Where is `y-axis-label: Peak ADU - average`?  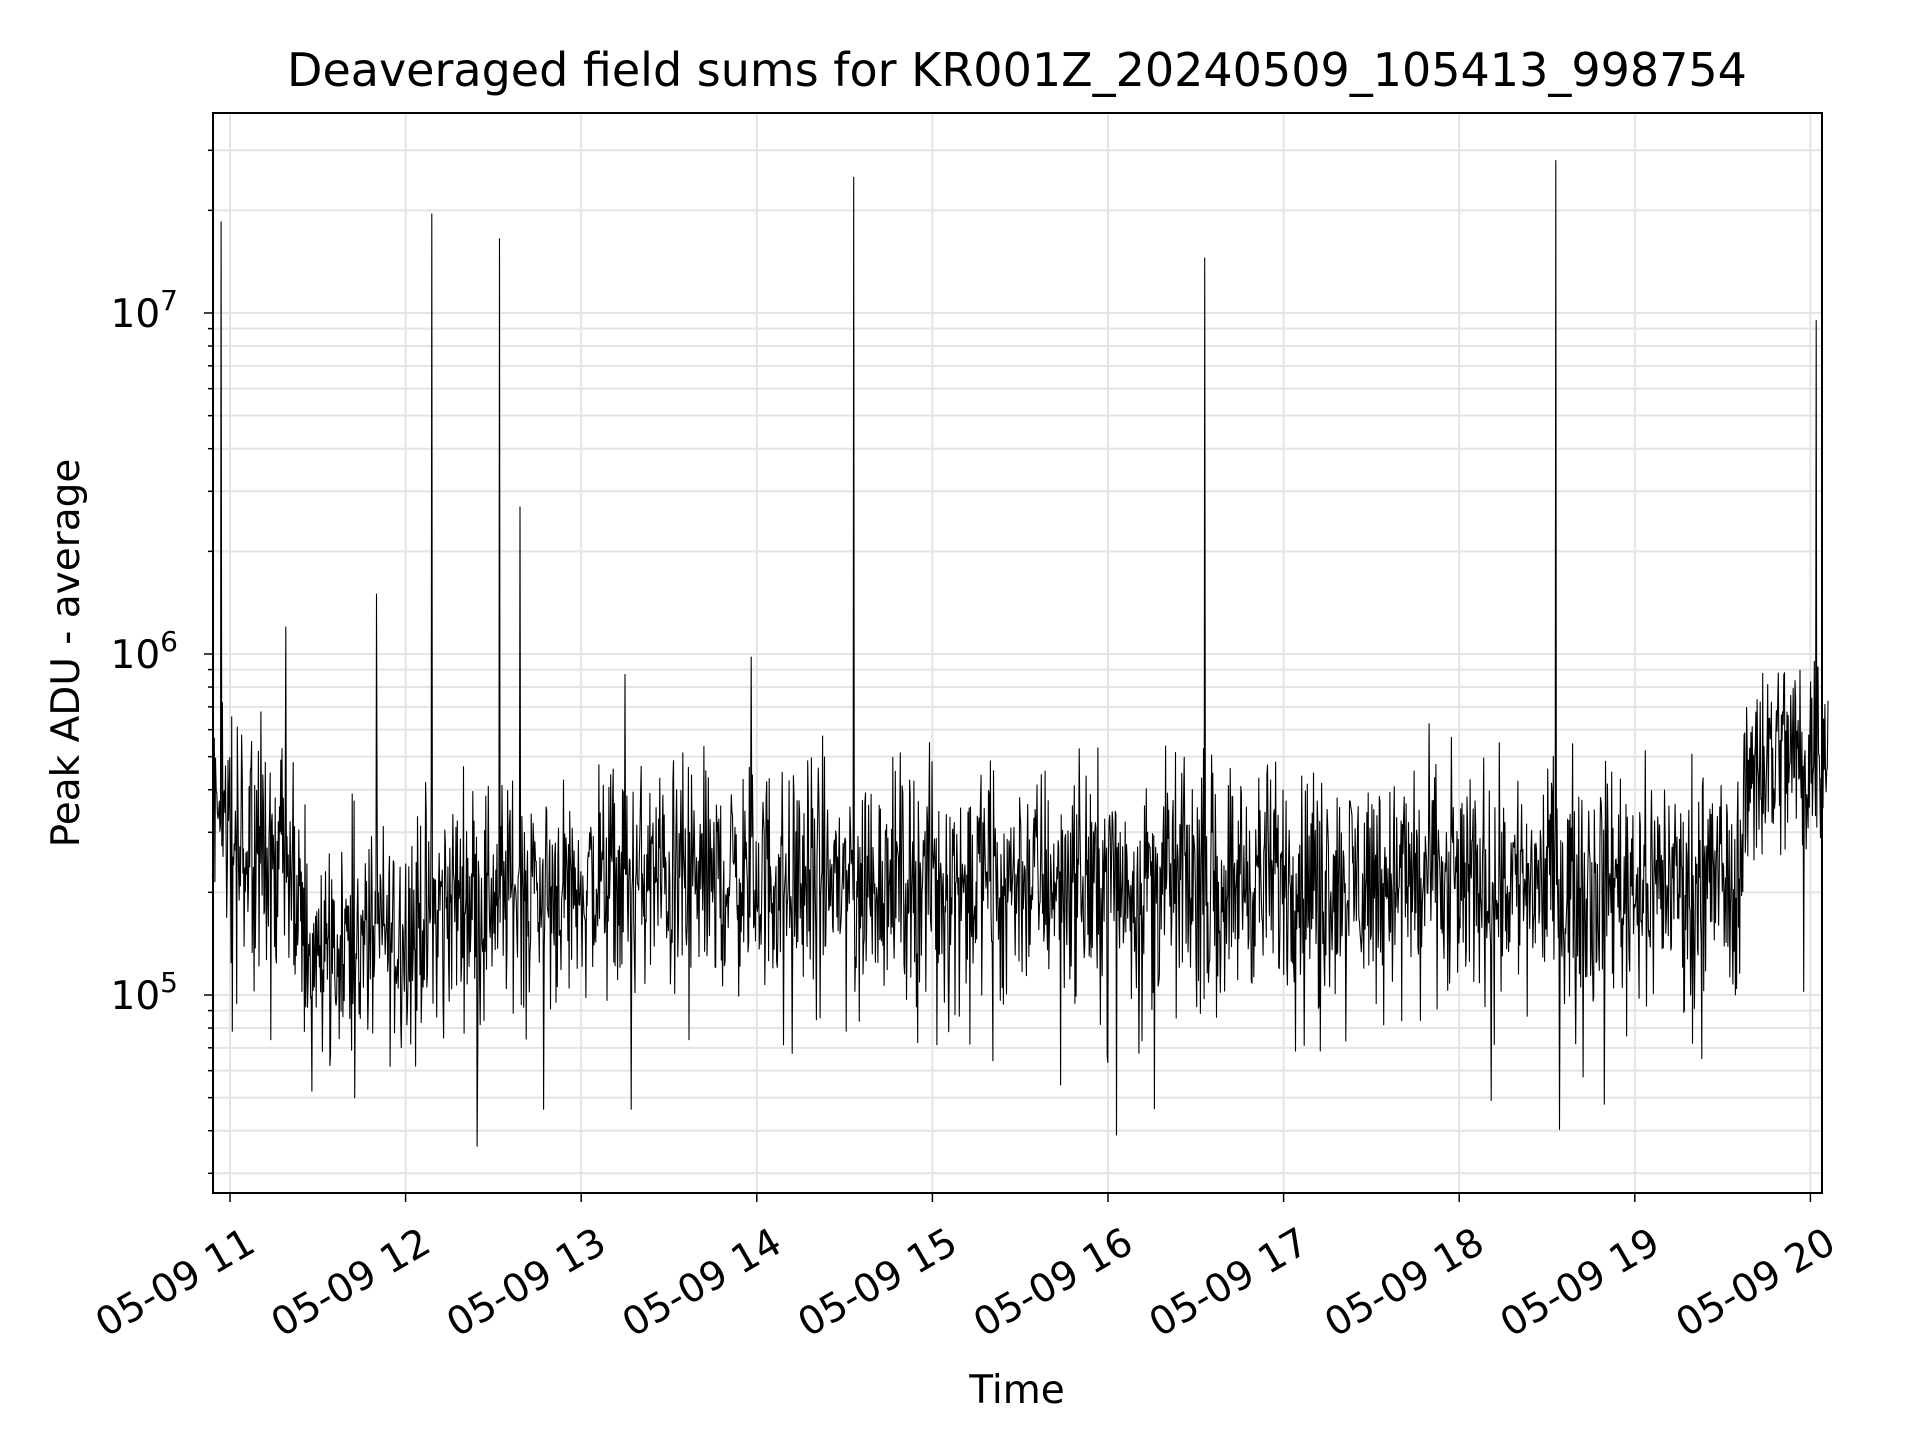 y-axis-label: Peak ADU - average is located at coordinates (66, 653).